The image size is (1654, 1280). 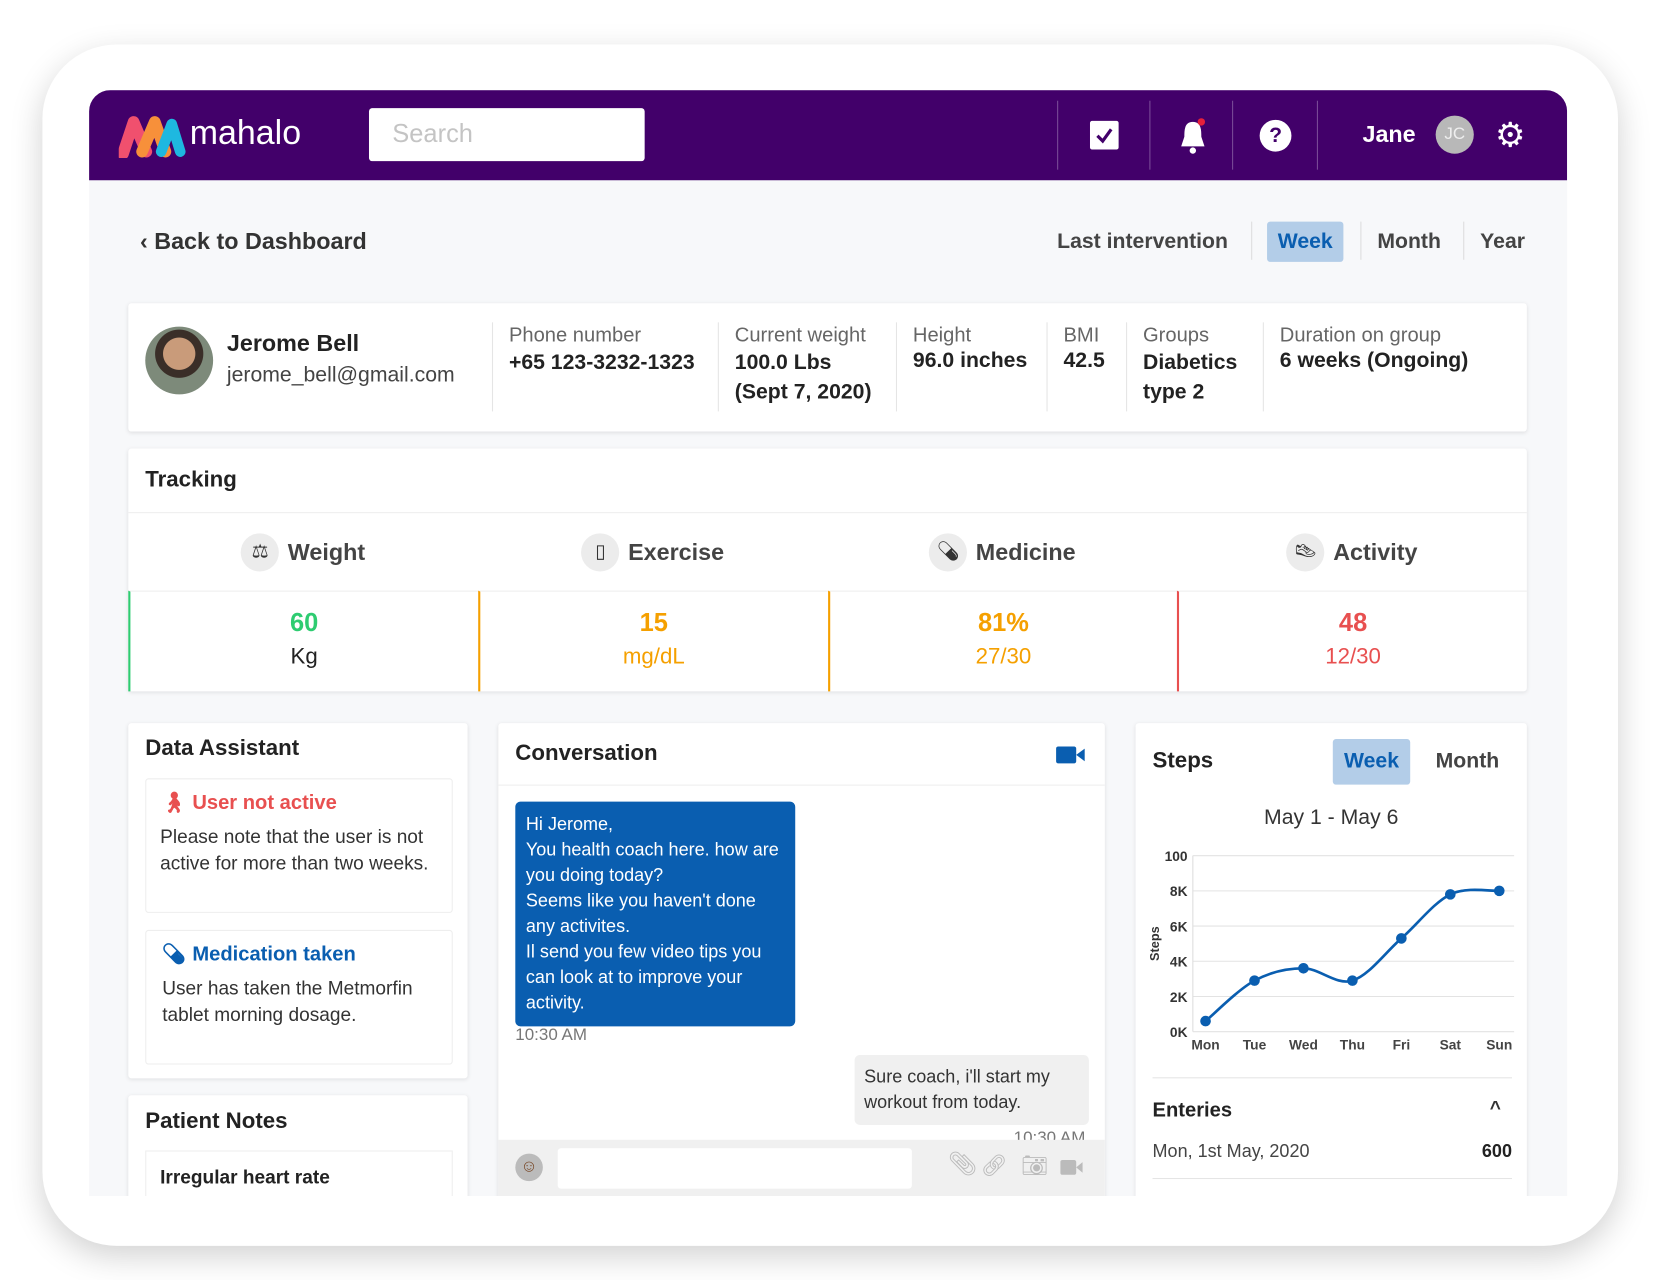 I want to click on y-tick-label: 4K, so click(x=1179, y=962).